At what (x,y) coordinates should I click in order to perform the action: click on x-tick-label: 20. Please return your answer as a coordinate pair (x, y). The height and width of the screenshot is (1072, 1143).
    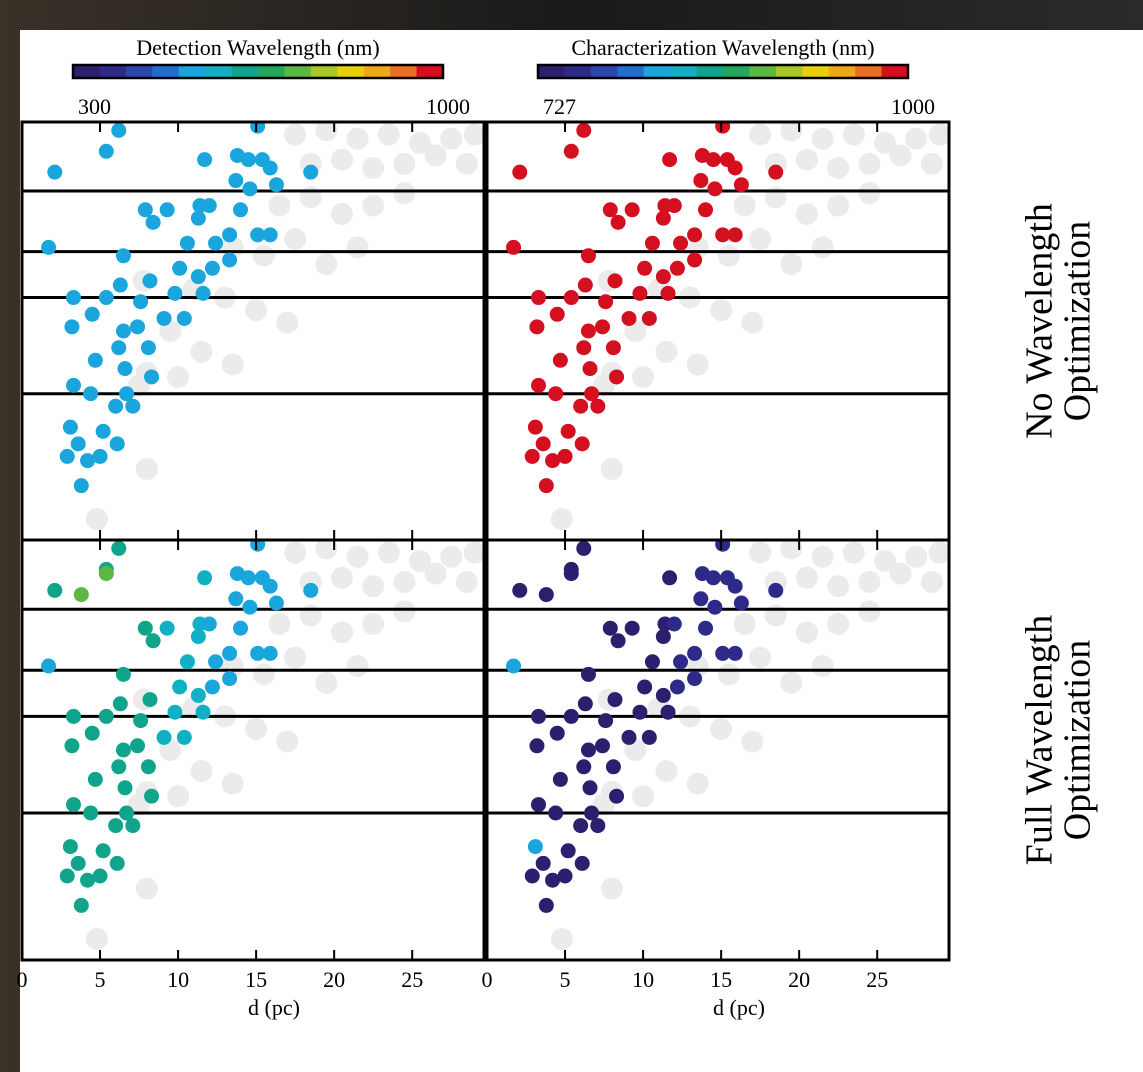
    Looking at the image, I should click on (799, 979).